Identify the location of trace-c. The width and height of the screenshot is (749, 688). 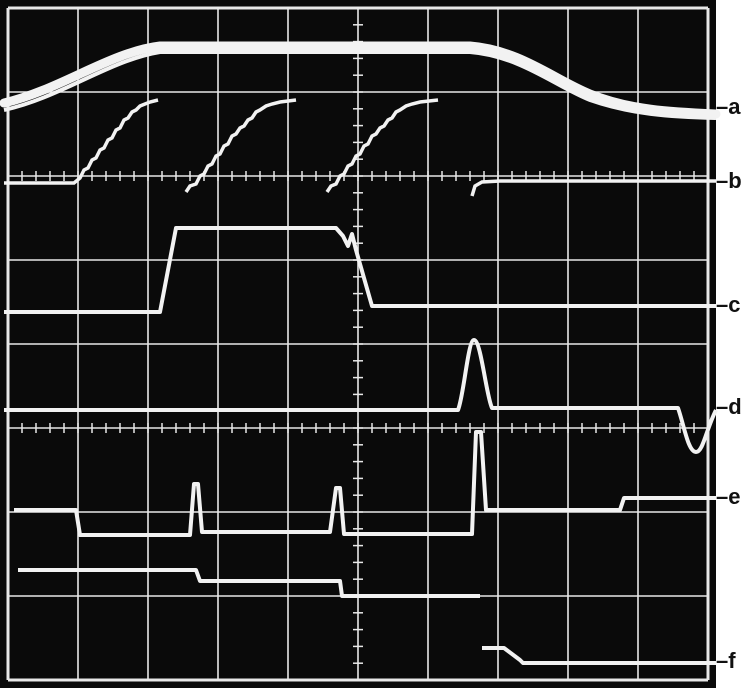
(360, 270).